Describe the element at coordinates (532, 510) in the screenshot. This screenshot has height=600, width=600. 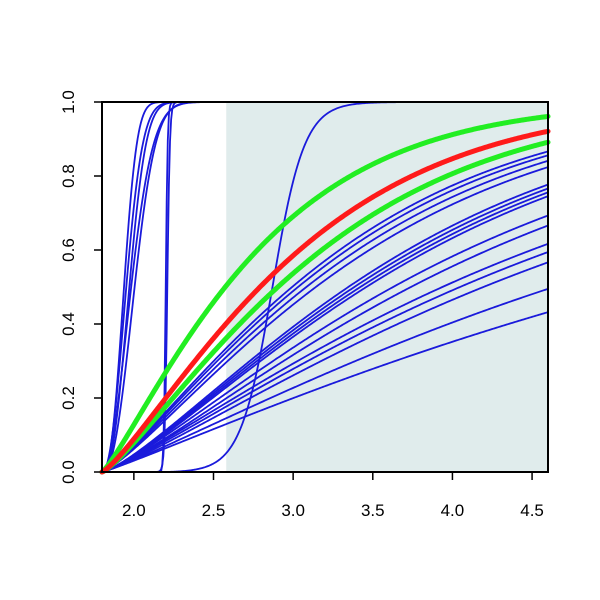
I see `x-tick-label-5: 4.5` at that location.